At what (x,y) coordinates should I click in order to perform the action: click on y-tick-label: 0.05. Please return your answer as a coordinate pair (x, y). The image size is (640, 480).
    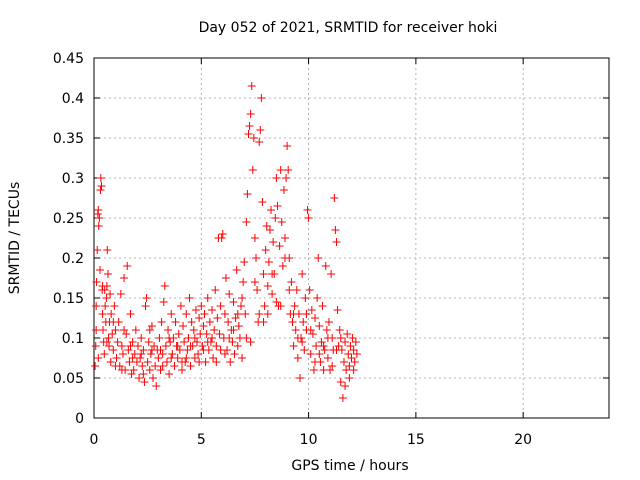
    Looking at the image, I should click on (68, 379).